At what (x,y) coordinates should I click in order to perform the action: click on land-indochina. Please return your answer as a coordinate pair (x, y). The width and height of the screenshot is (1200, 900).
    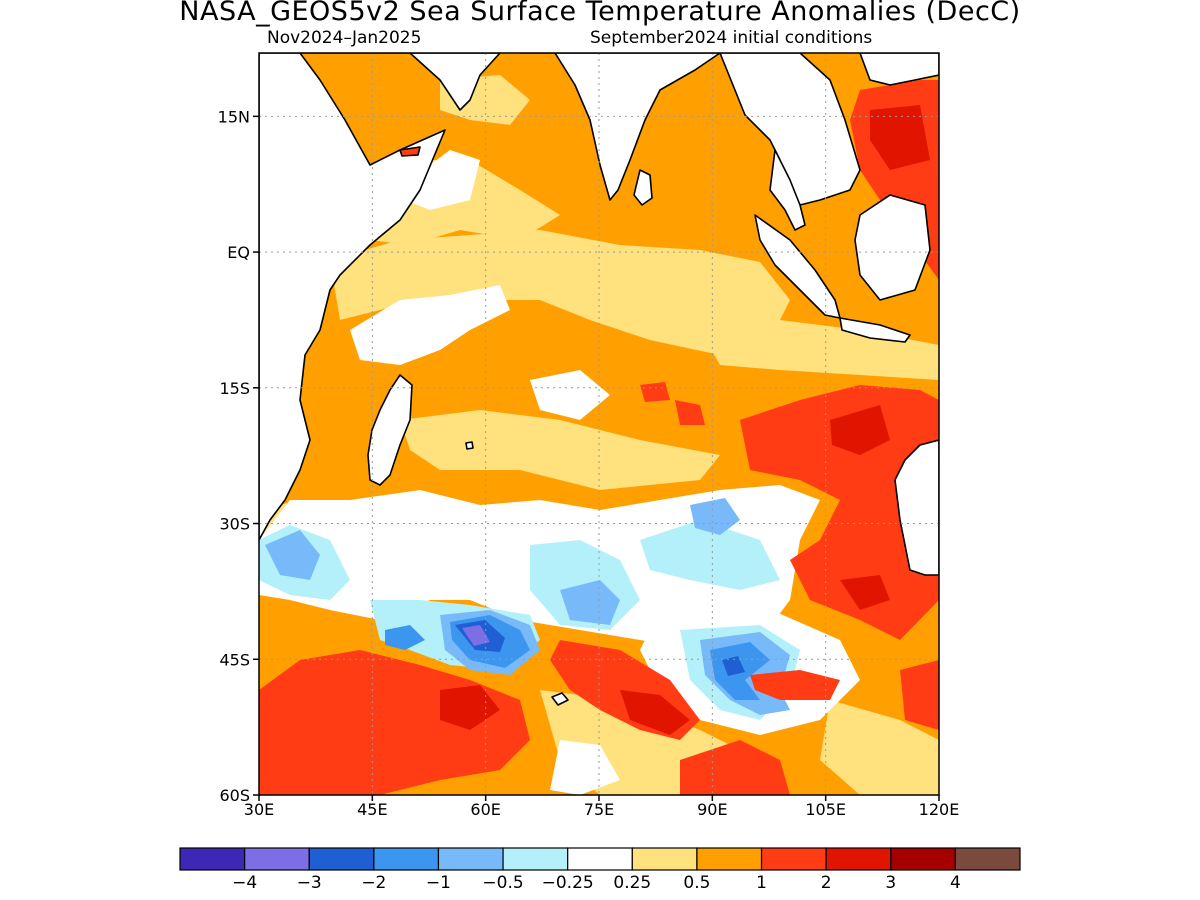
    Looking at the image, I should click on (790, 129).